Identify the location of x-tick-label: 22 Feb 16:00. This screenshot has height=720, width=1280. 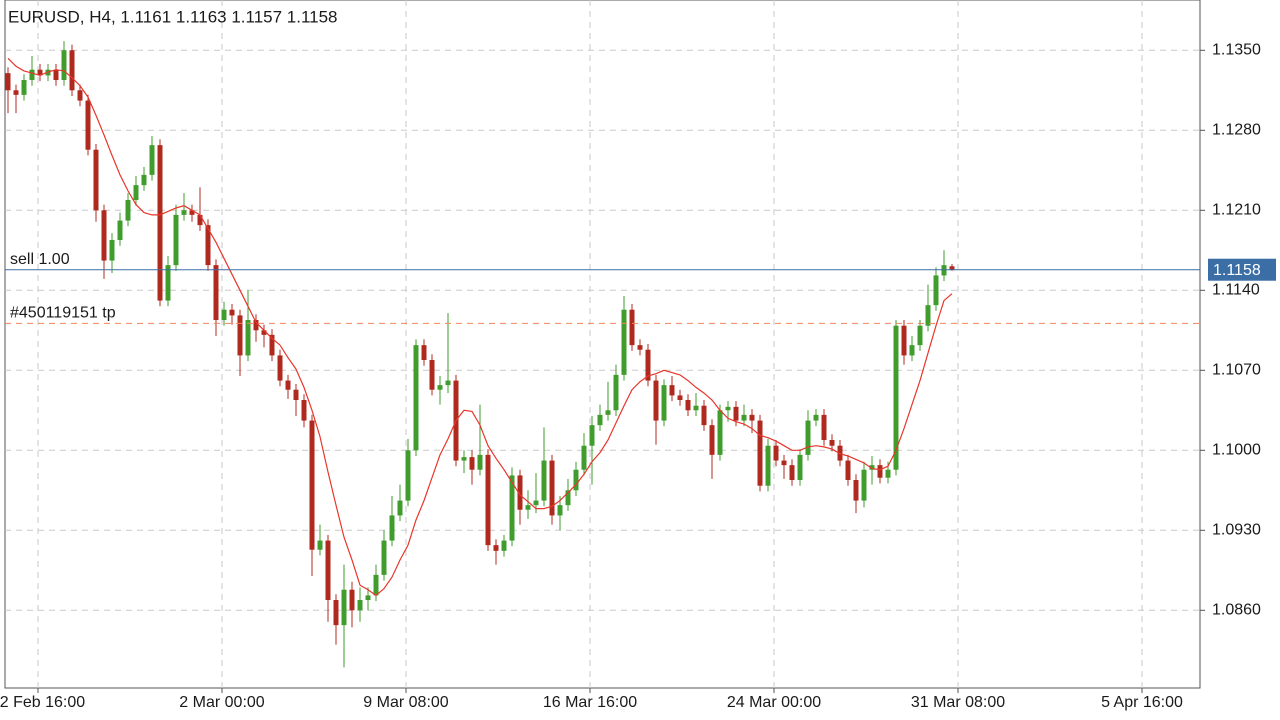
(42, 702).